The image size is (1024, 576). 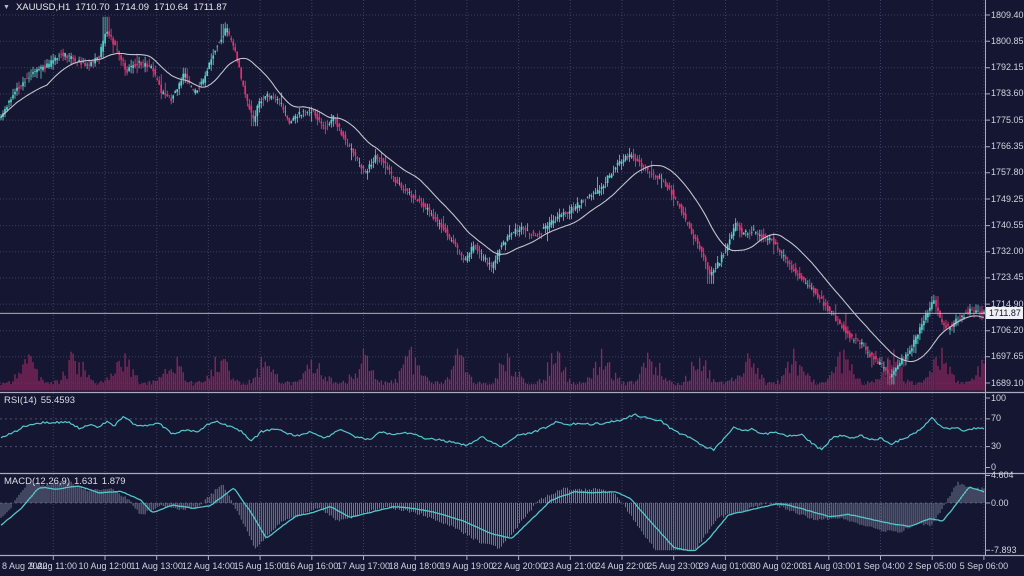 I want to click on rsi-tick-label: 0, so click(x=994, y=467).